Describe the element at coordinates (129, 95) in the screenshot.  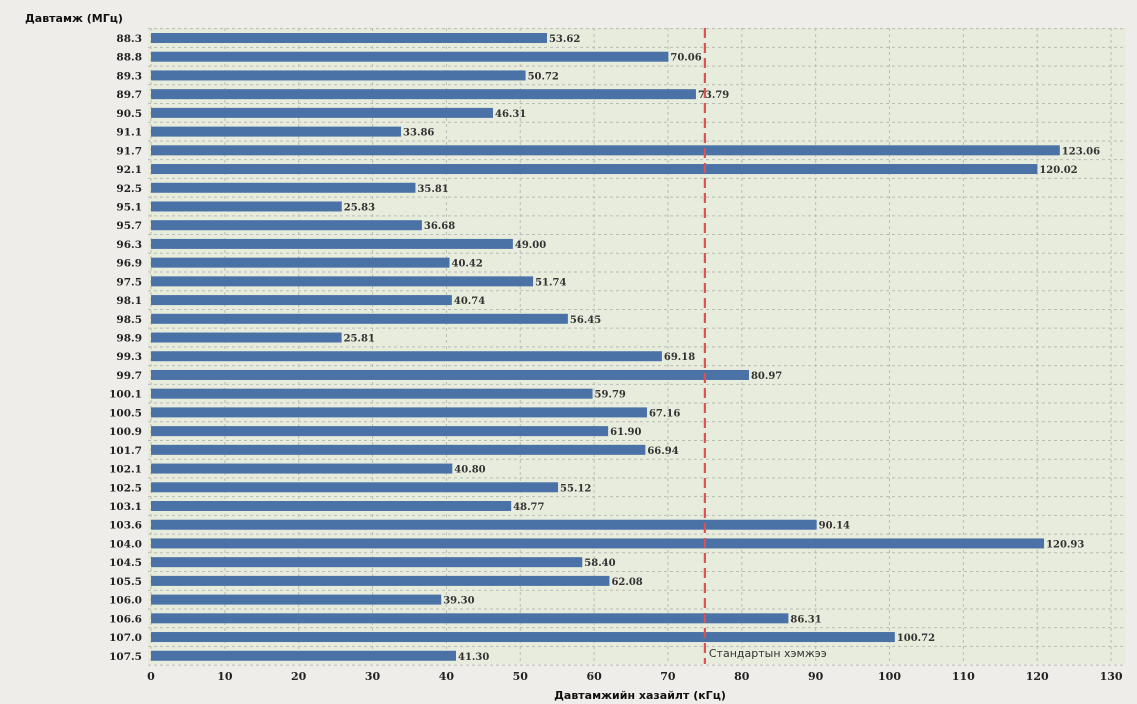
I see `category-label: 89.7` at that location.